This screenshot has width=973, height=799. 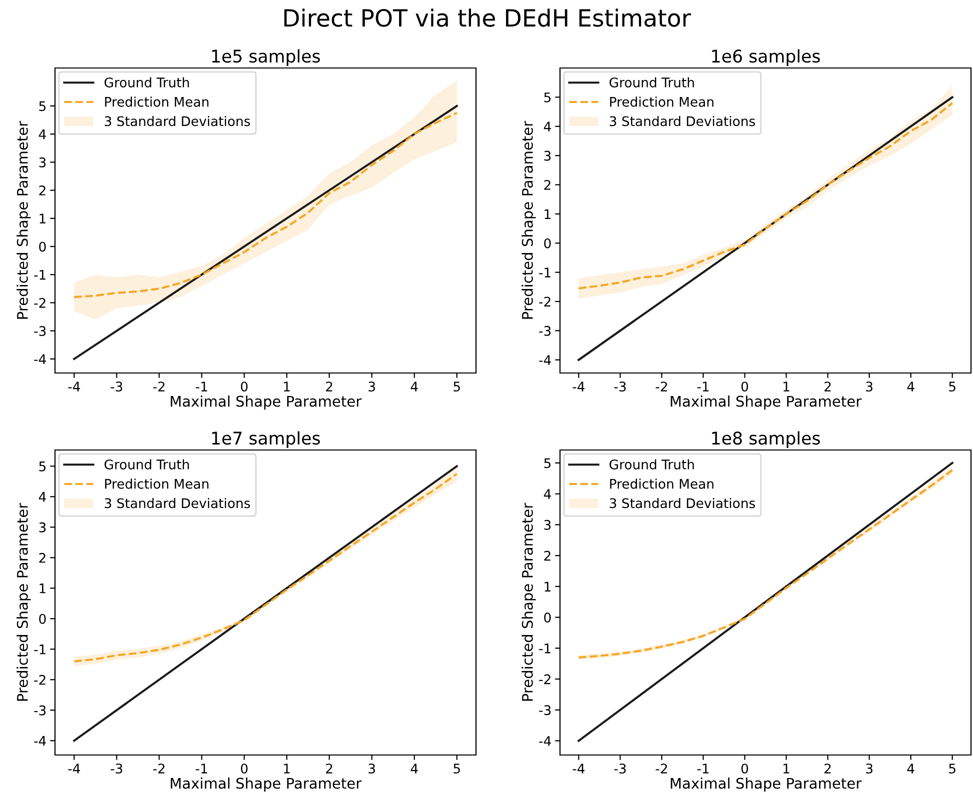 What do you see at coordinates (487, 17) in the screenshot?
I see `text: Direct POT via the DEdH Estimator` at bounding box center [487, 17].